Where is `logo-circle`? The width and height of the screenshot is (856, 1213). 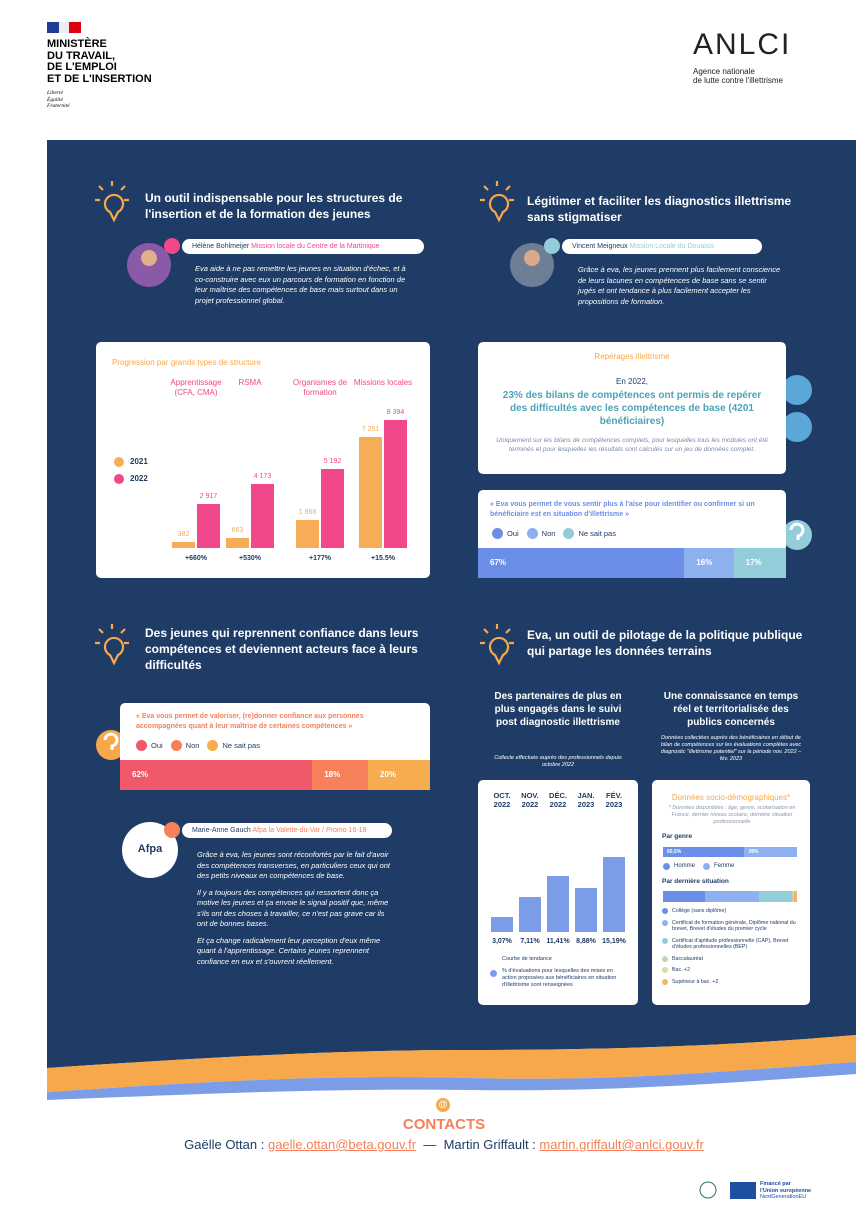
logo-circle is located at coordinates (150, 850).